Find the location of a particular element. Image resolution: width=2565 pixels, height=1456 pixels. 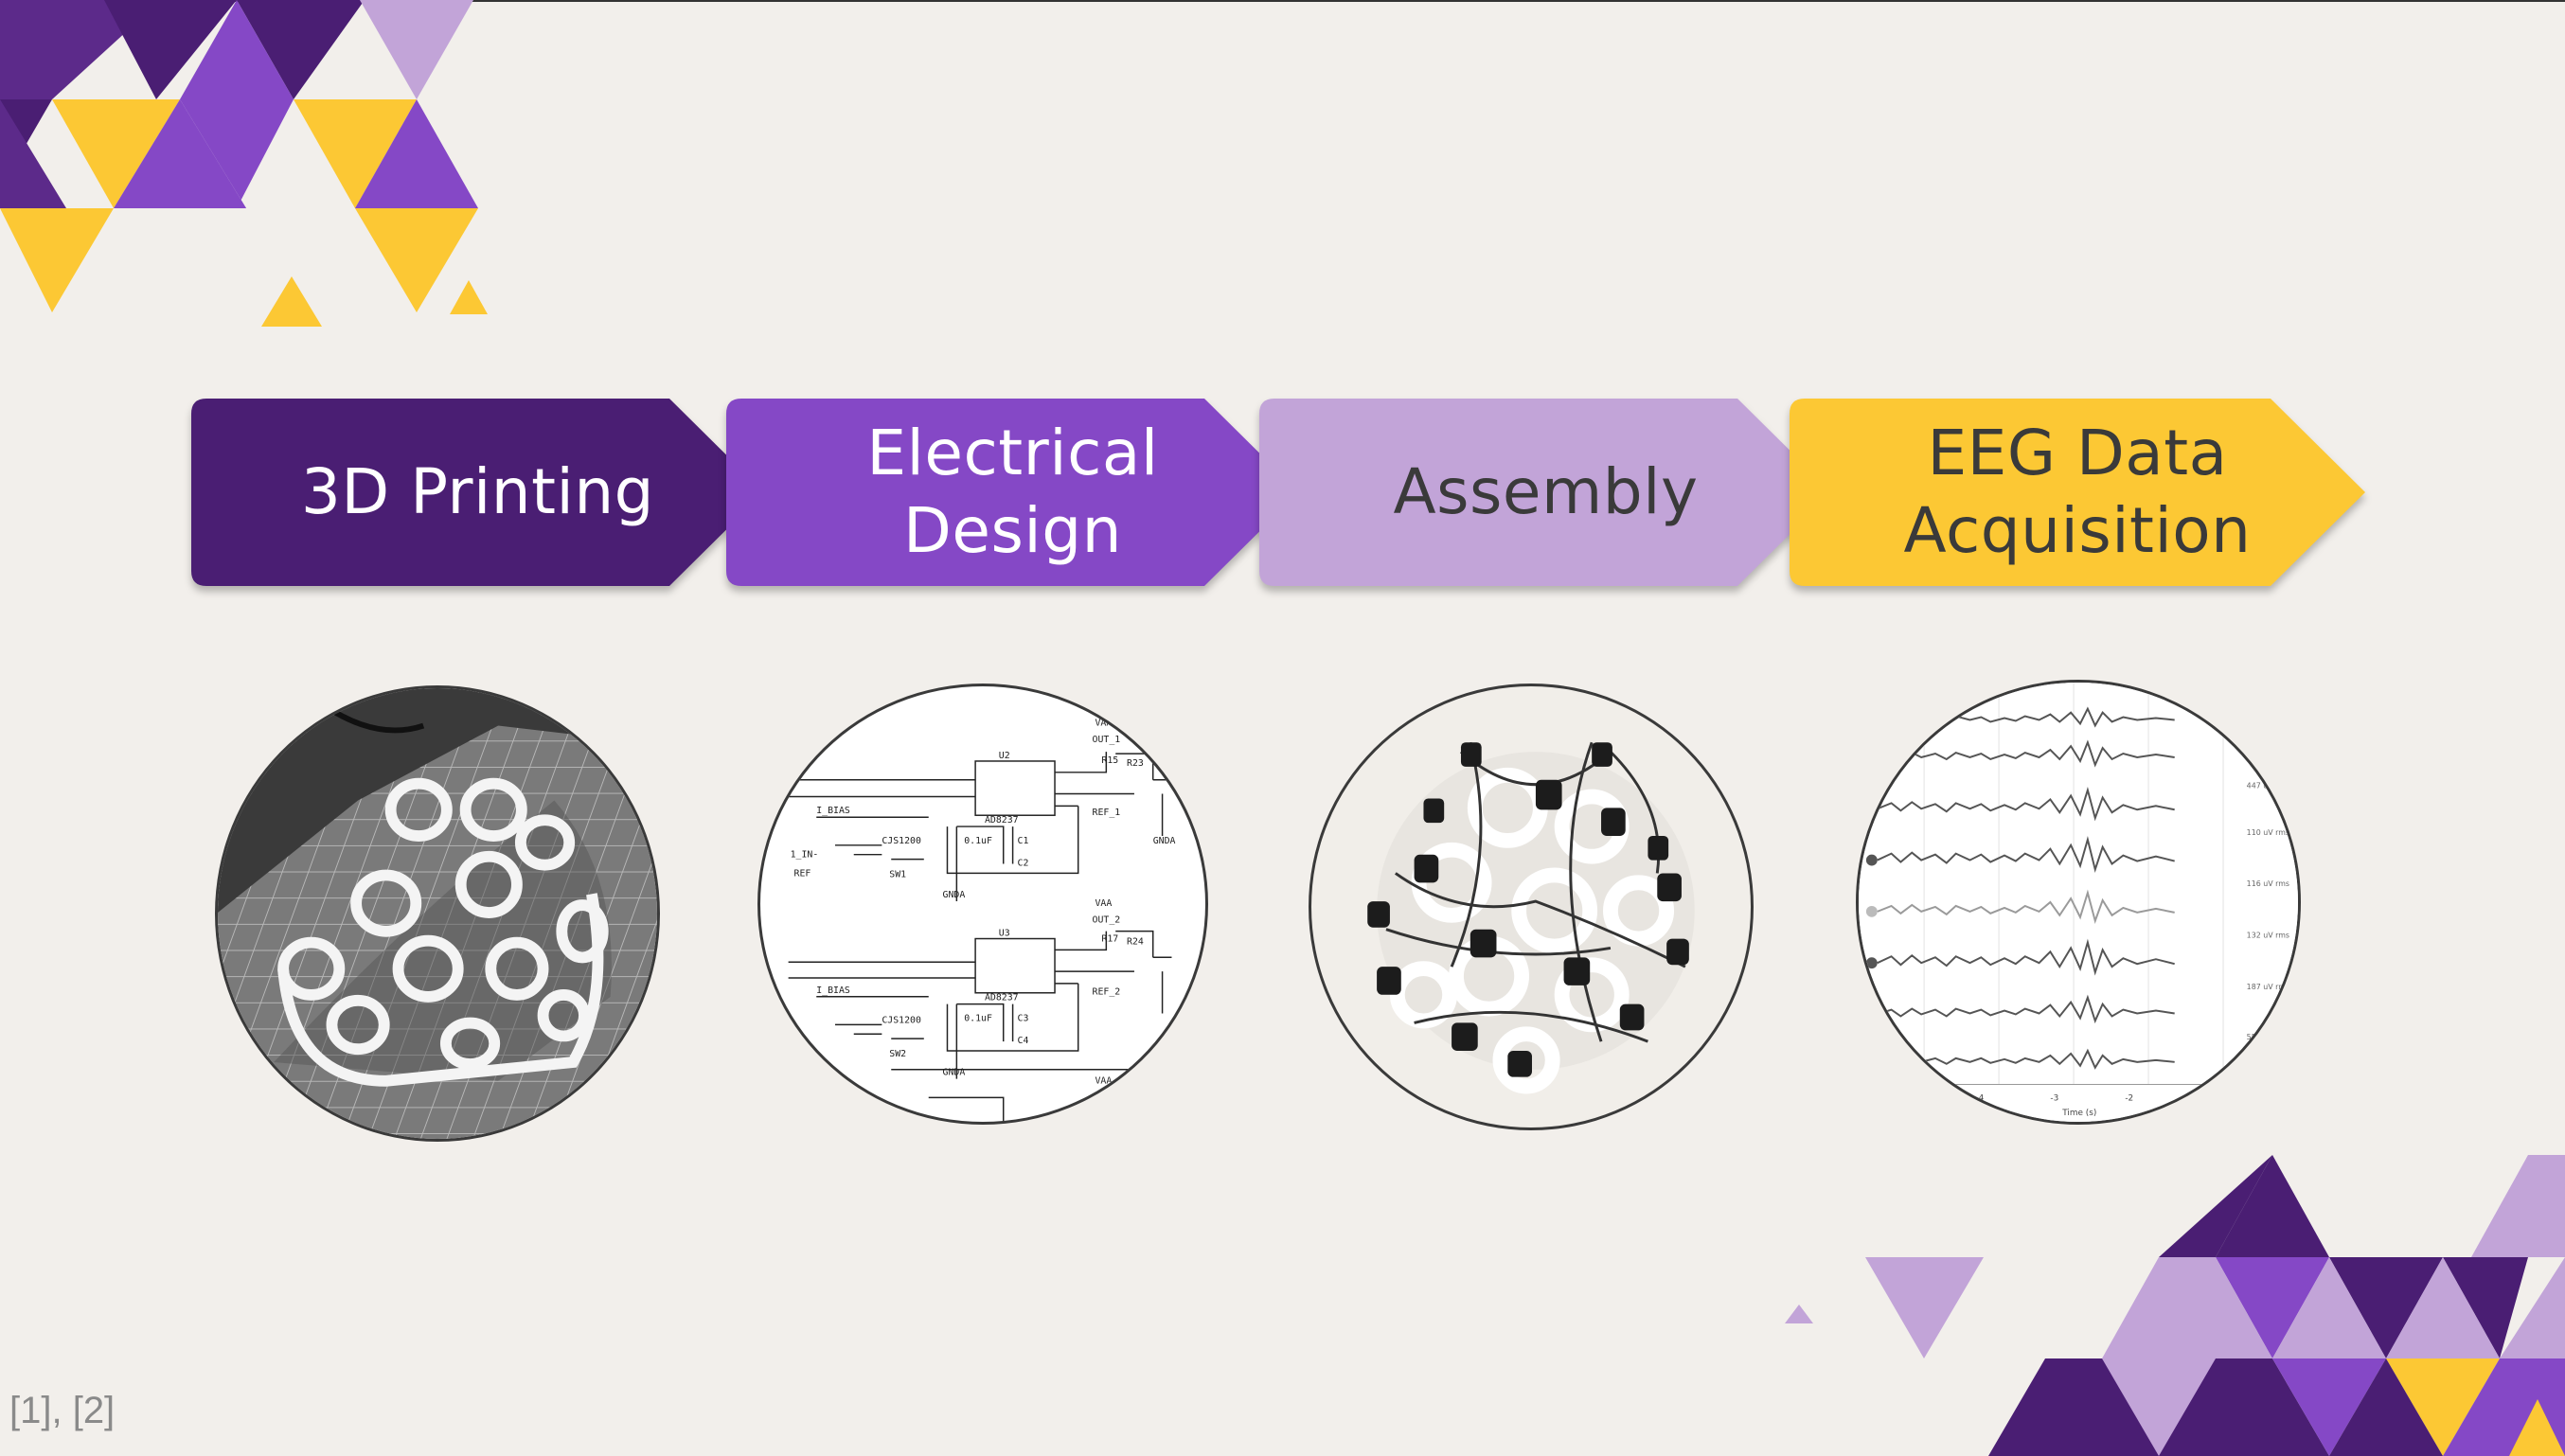

step-3d-printing: 3D Printing is located at coordinates (477, 492).